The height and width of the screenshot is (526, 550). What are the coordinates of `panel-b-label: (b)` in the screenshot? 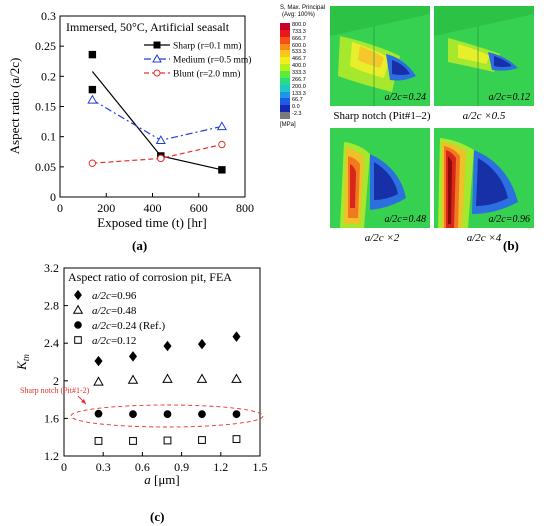 It's located at (511, 245).